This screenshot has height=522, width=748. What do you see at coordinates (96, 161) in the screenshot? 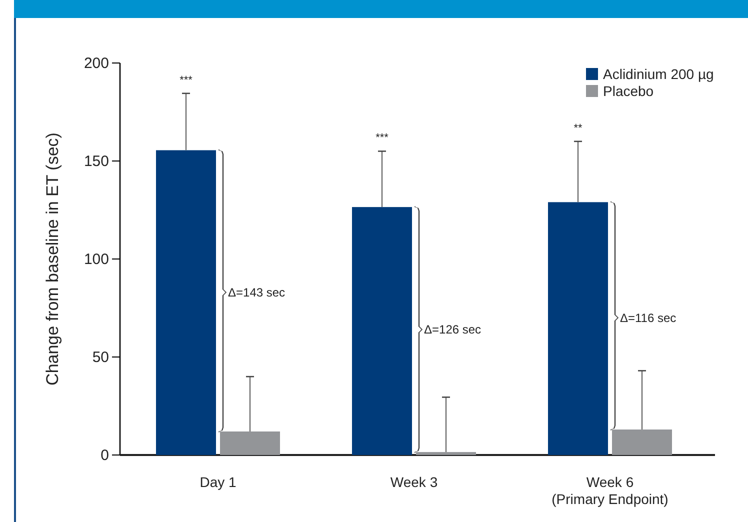
I see `y-tick-label: 150` at bounding box center [96, 161].